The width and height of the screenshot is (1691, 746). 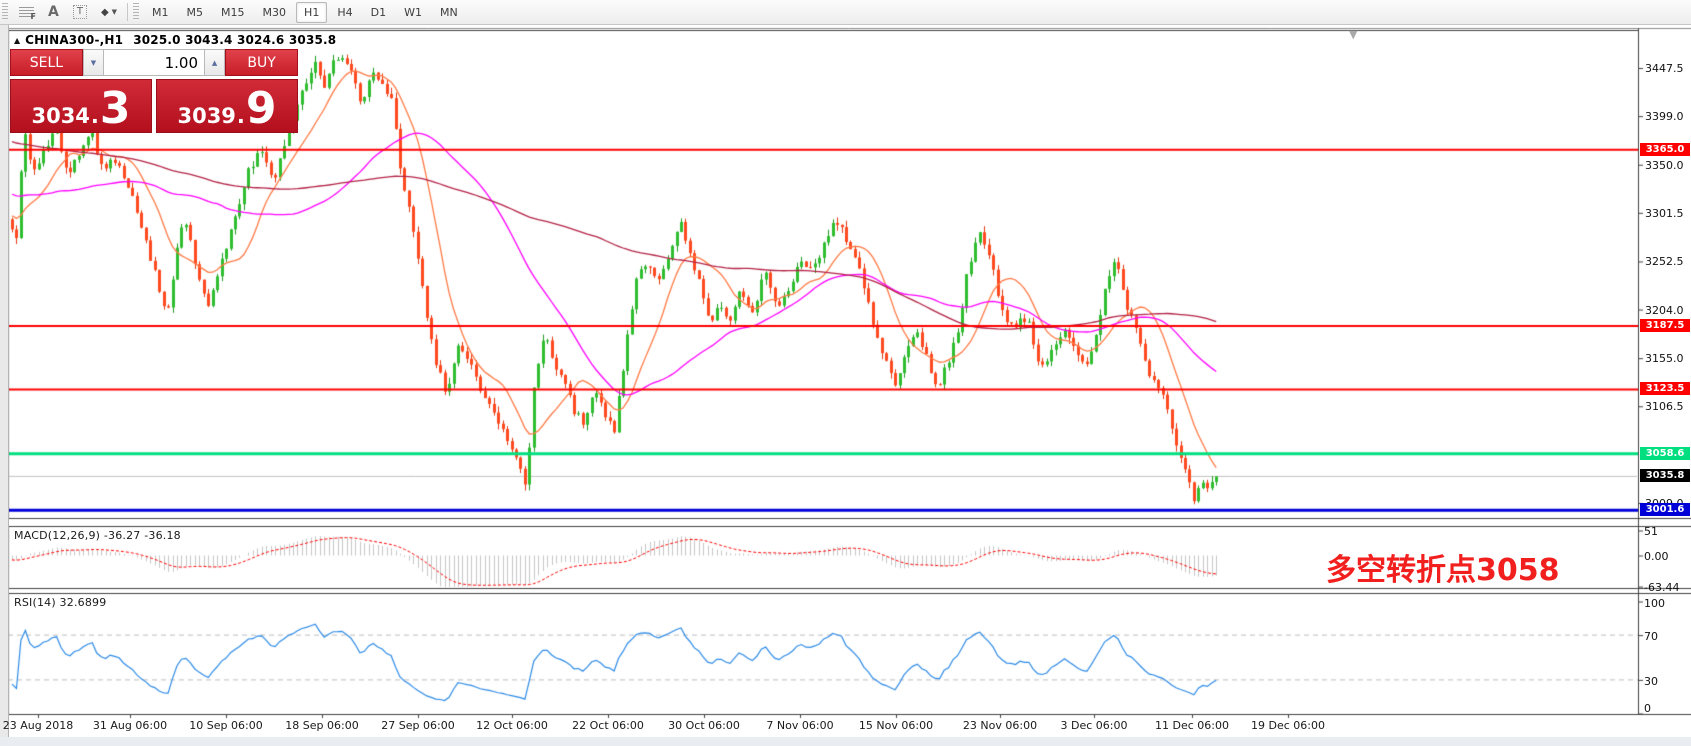 What do you see at coordinates (227, 106) in the screenshot?
I see `ask-price-box: 3039. 9` at bounding box center [227, 106].